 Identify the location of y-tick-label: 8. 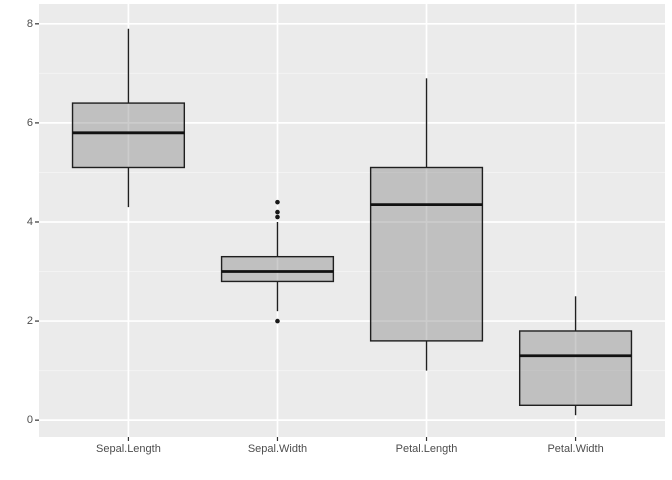
(29, 23).